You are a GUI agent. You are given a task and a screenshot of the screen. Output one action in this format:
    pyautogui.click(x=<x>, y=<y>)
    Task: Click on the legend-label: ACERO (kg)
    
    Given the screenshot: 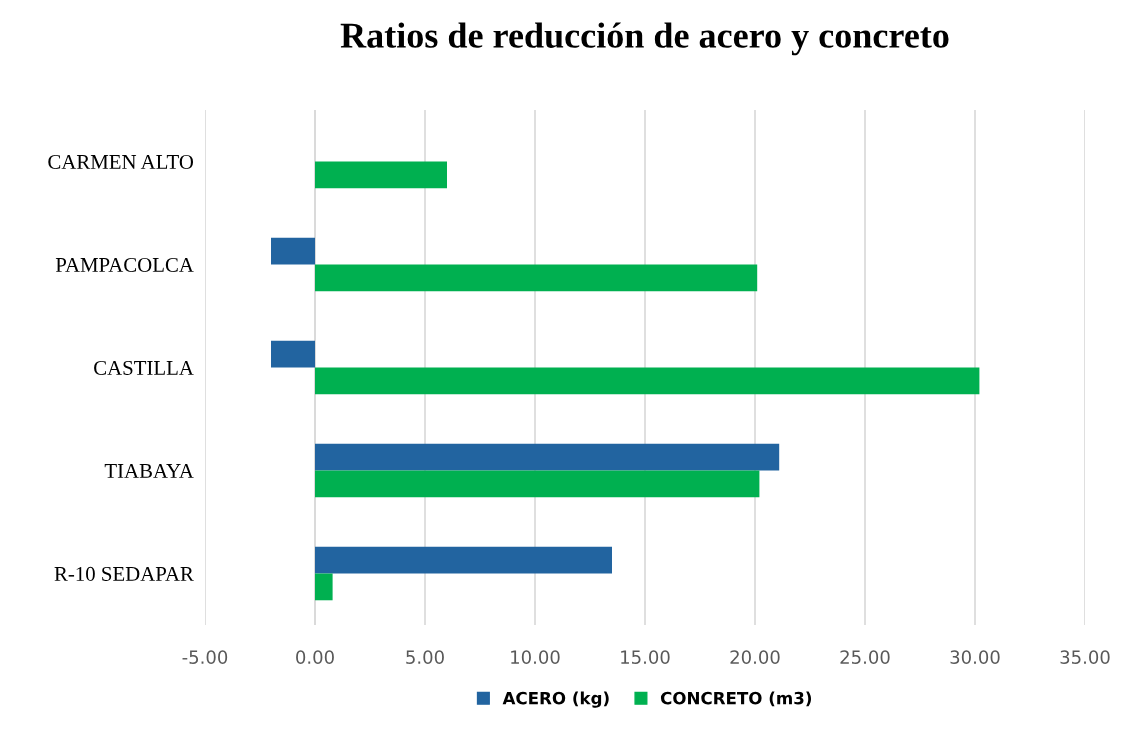 What is the action you would take?
    pyautogui.click(x=555, y=699)
    